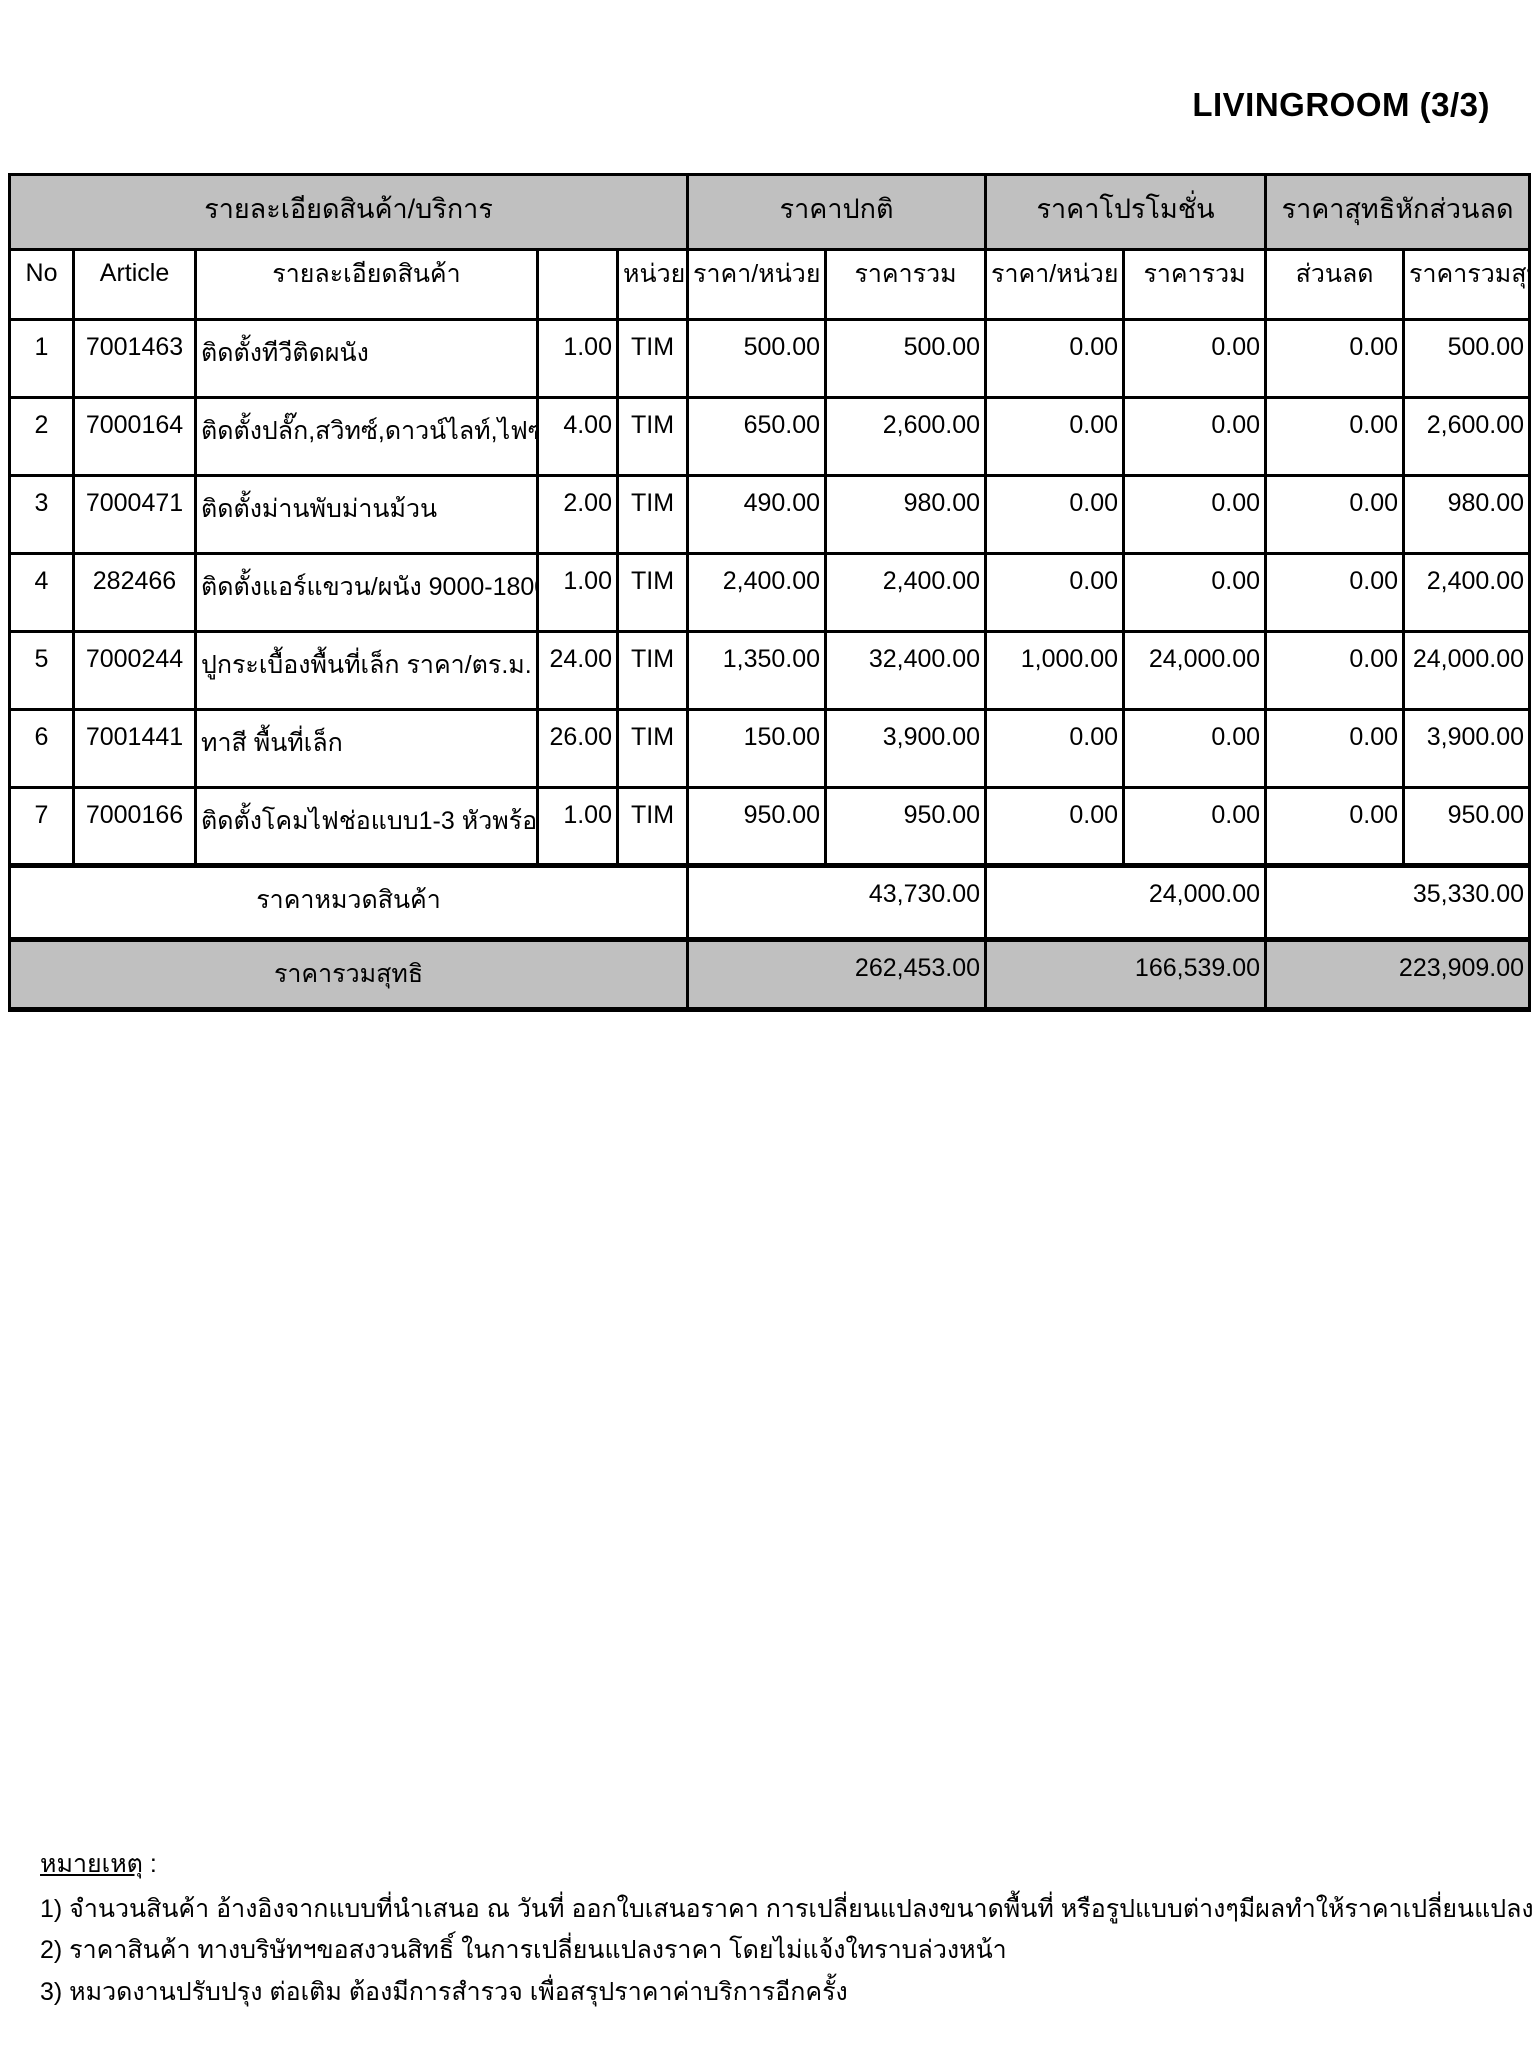  I want to click on col-header-article: Article, so click(134, 284).